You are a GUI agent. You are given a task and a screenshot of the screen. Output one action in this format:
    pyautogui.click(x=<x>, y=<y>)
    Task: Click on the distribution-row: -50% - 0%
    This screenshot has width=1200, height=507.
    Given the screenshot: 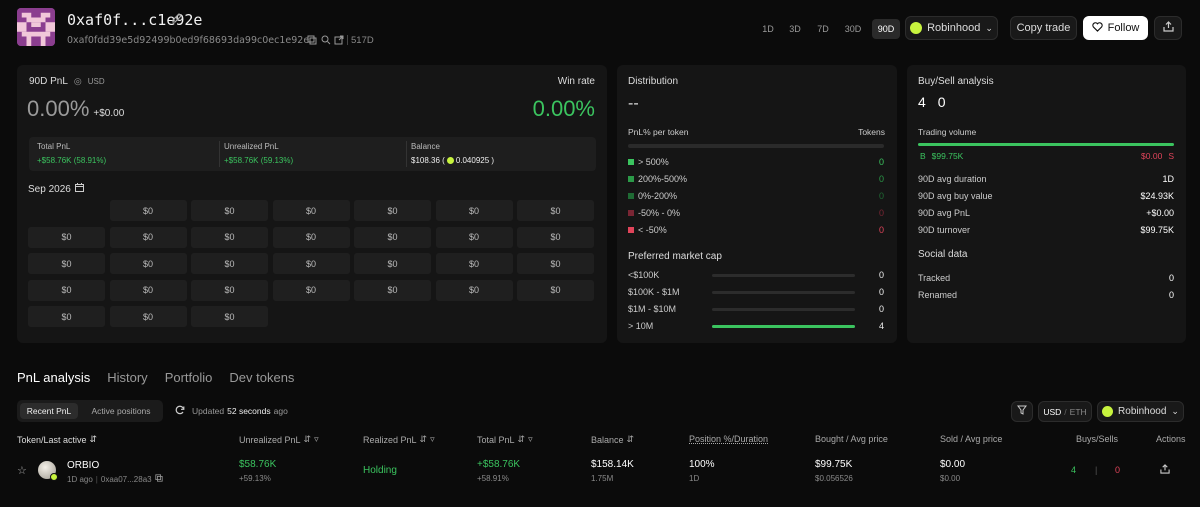 What is the action you would take?
    pyautogui.click(x=654, y=213)
    